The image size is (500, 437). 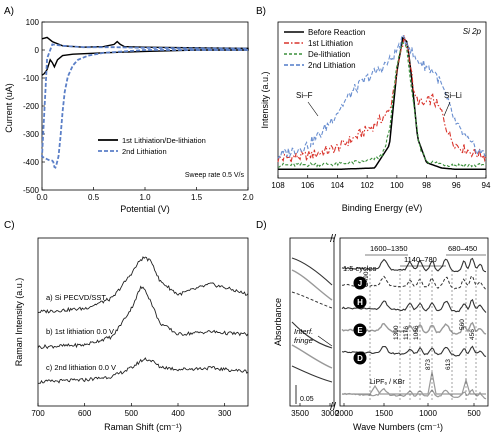 I want to click on peak-label-d: 1066, so click(x=416, y=332).